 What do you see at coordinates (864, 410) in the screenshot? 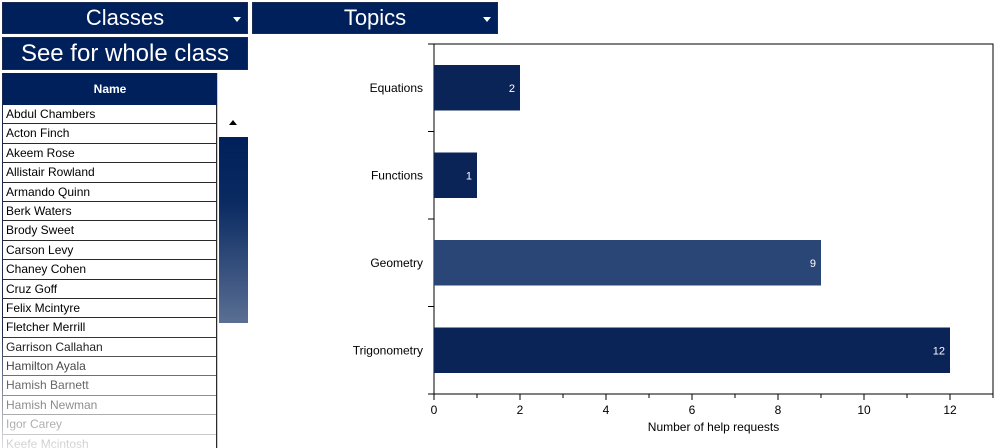
I see `x-tick-label: 10` at bounding box center [864, 410].